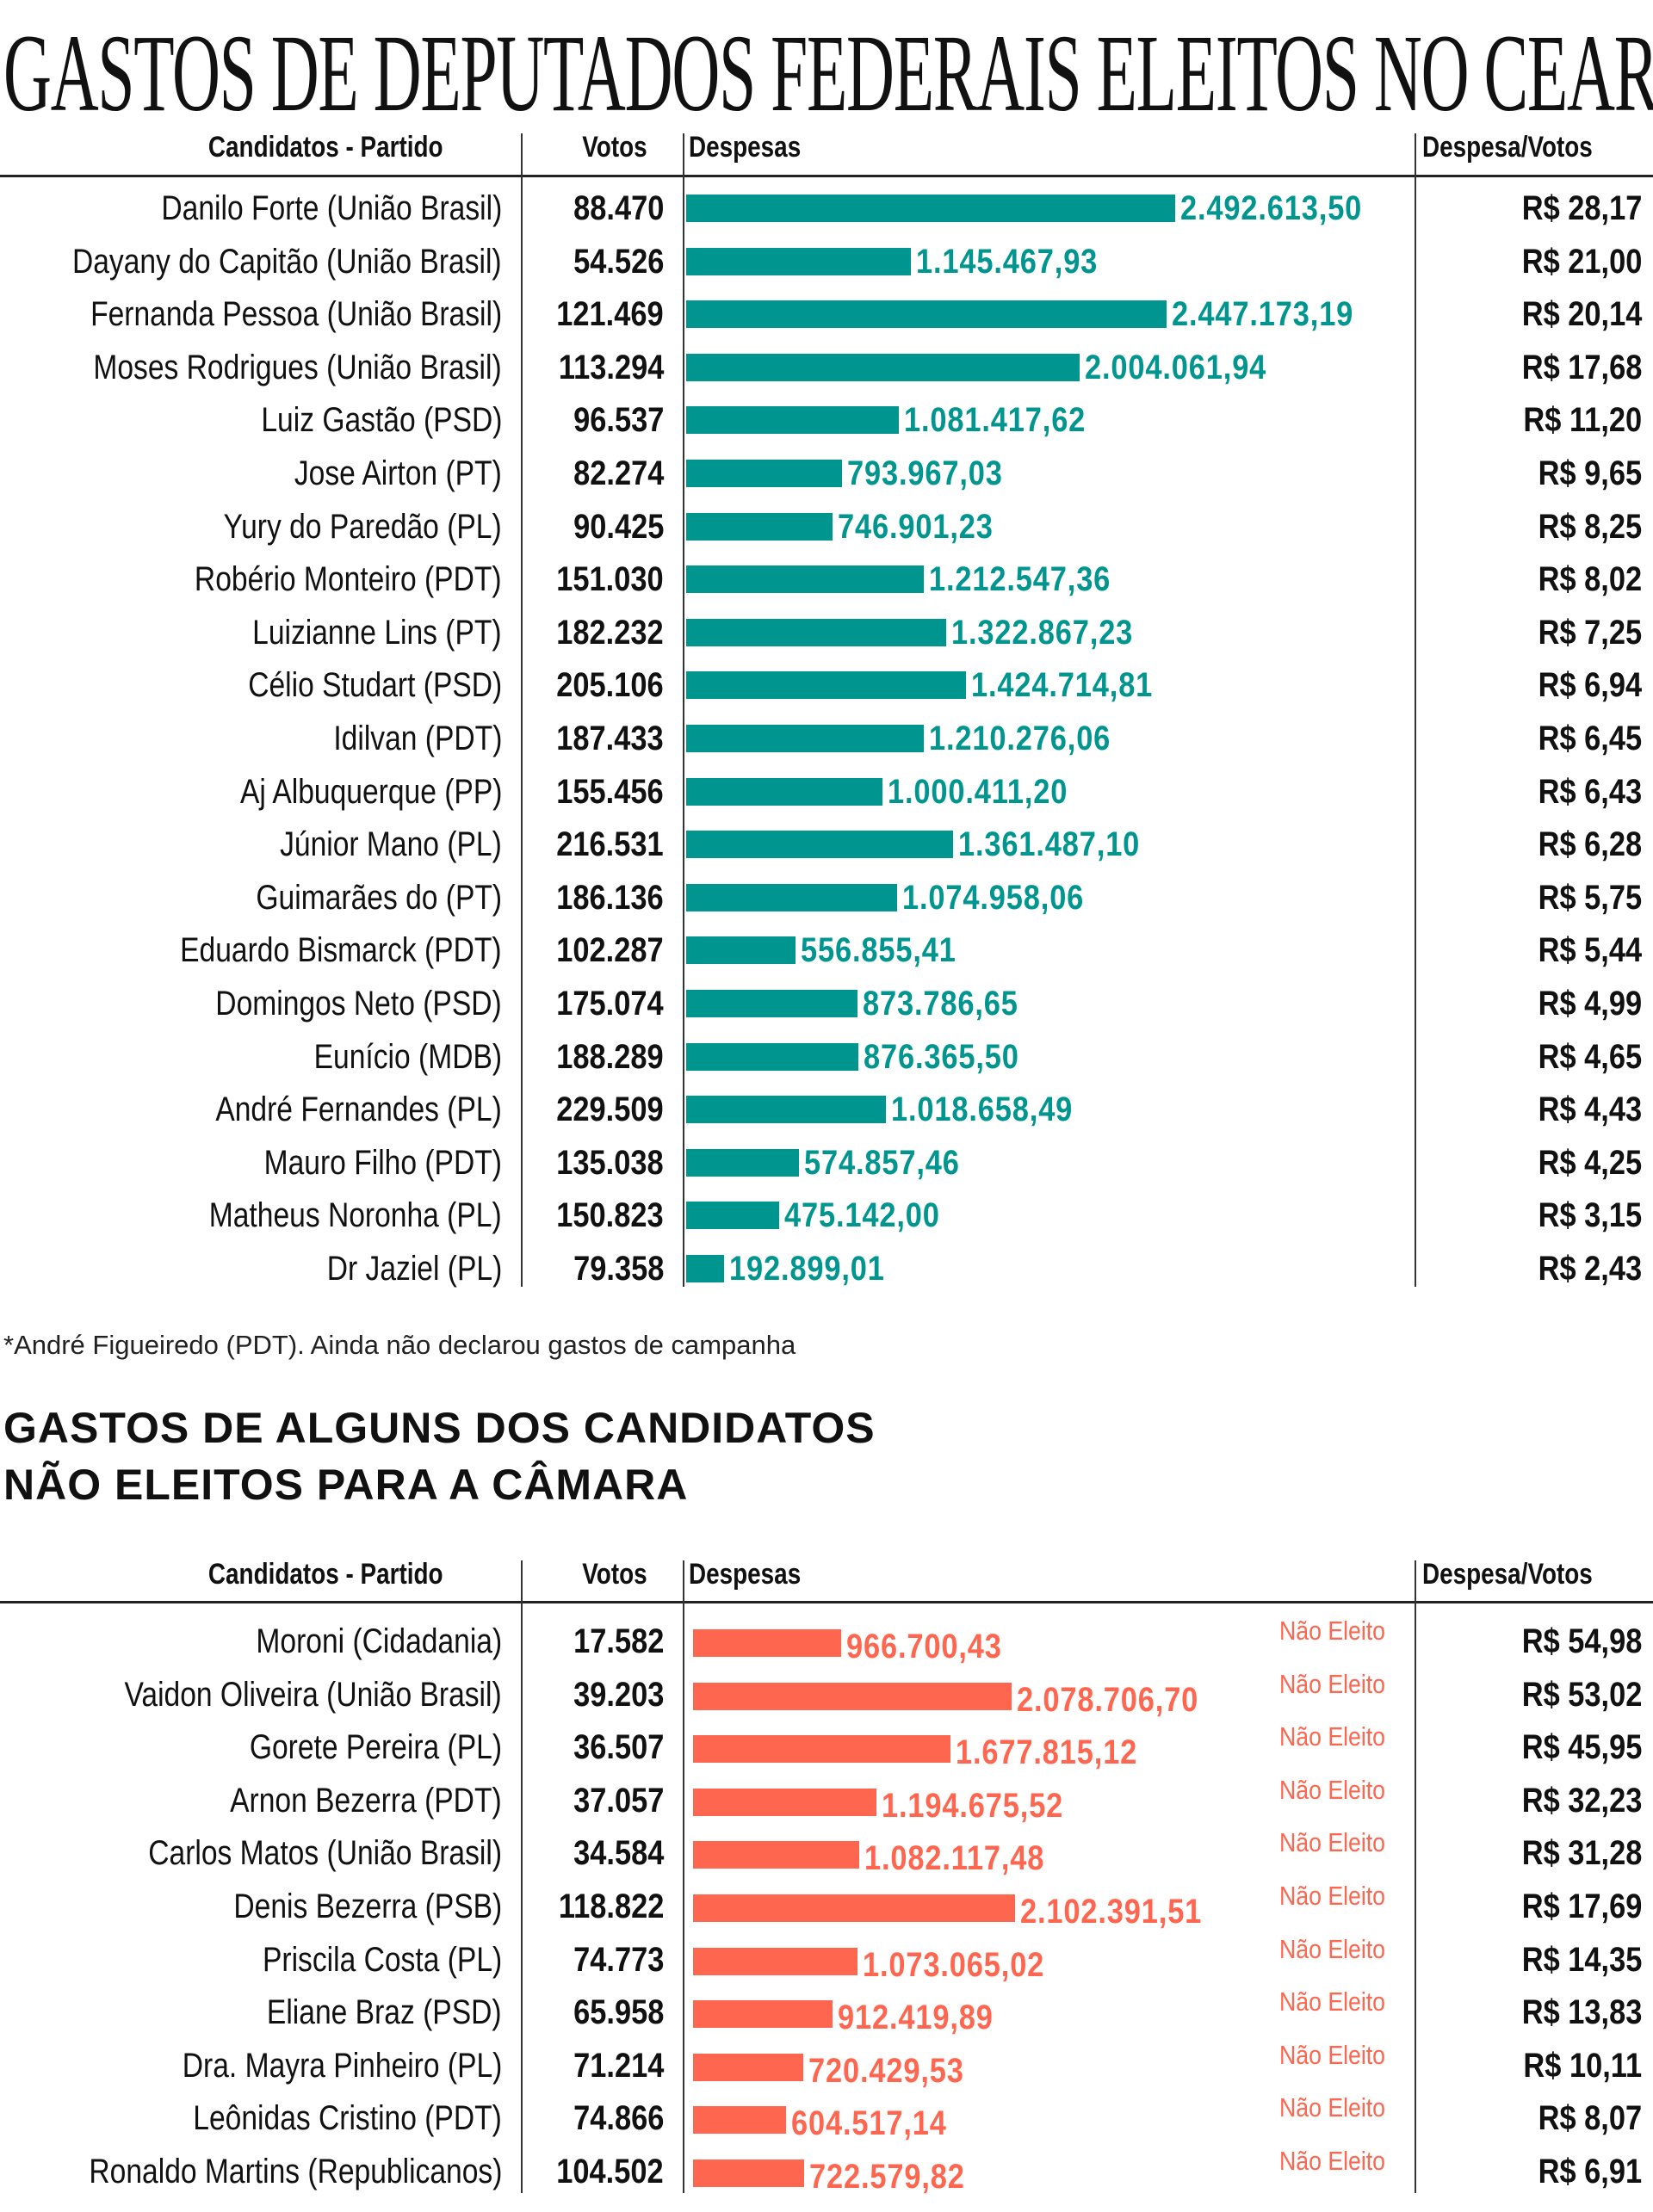  Describe the element at coordinates (1582, 1641) in the screenshot. I see `expense-per-vote: R$ 54,98` at that location.